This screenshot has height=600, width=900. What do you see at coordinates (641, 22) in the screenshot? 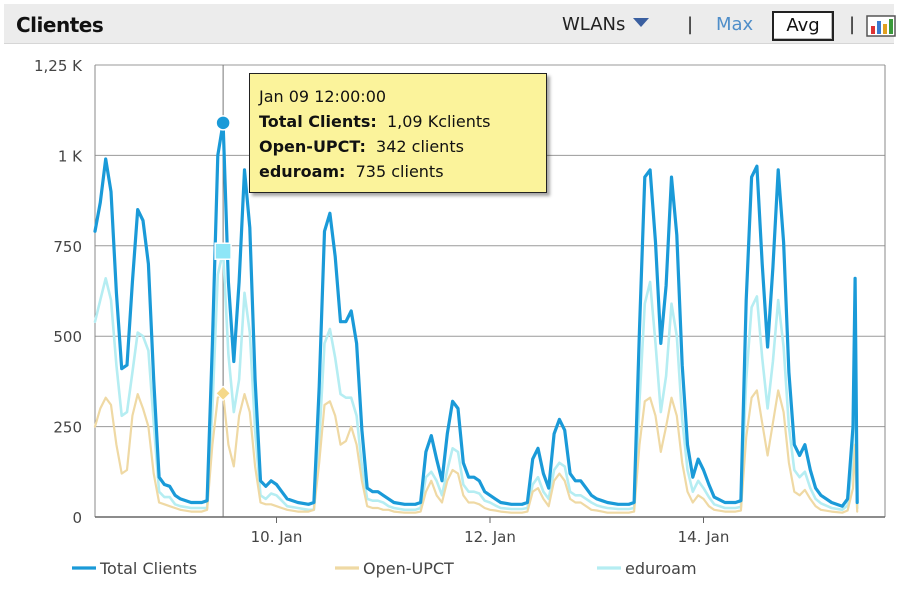
I see `chevron-down-icon` at bounding box center [641, 22].